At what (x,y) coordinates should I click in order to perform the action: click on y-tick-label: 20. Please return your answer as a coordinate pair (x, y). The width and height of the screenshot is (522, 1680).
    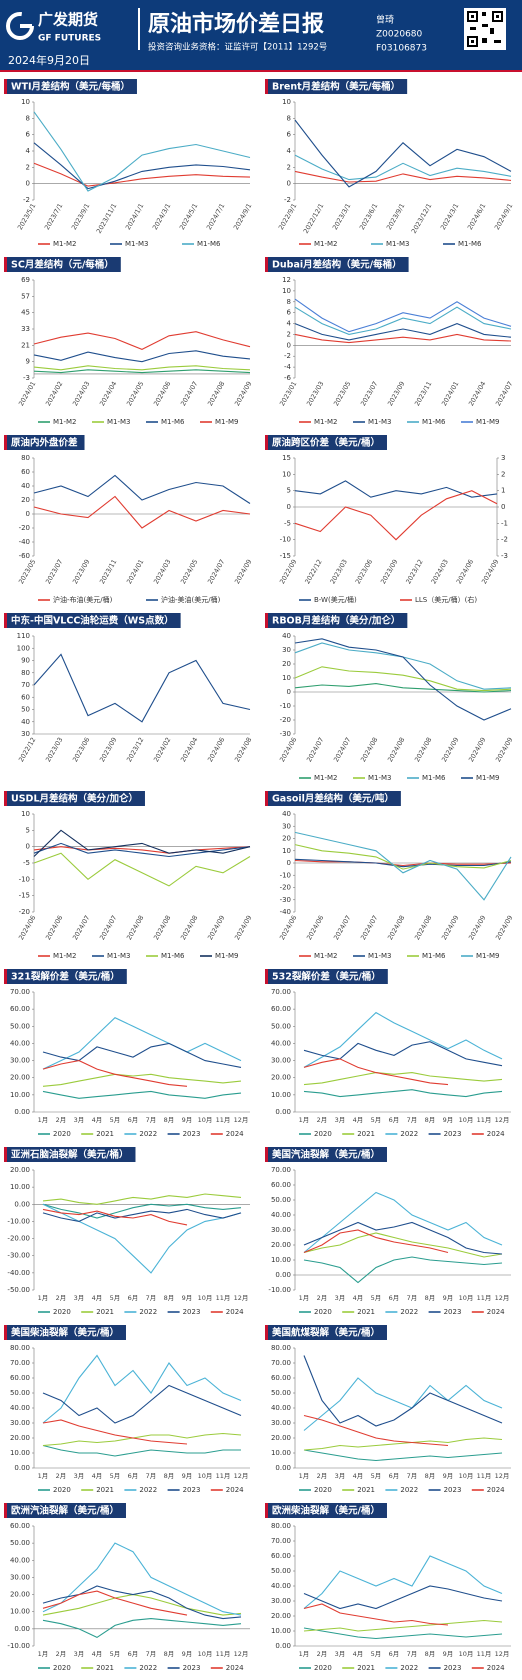
    Looking at the image, I should click on (286, 664).